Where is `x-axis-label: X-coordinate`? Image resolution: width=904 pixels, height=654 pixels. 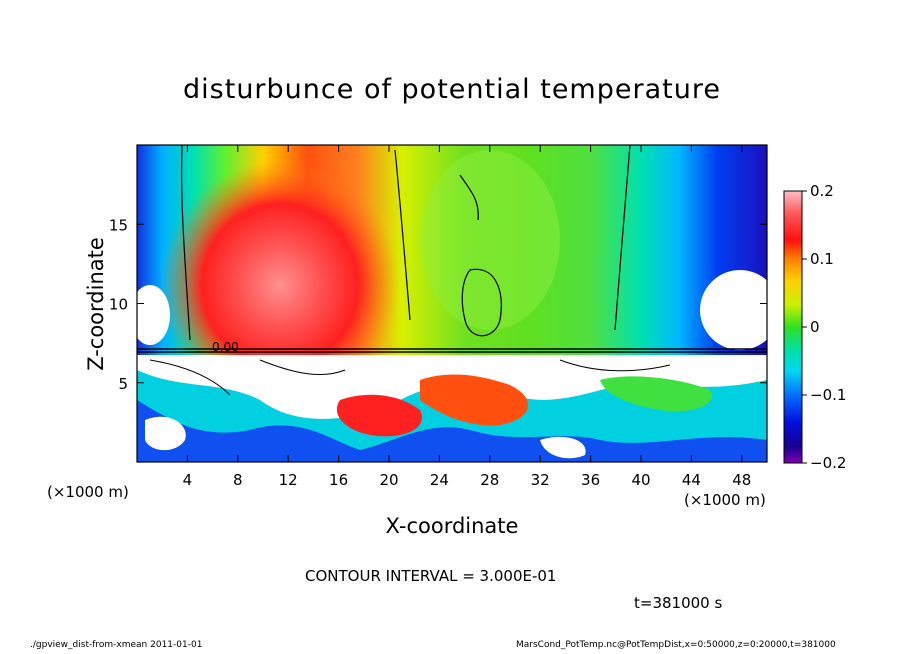
x-axis-label: X-coordinate is located at coordinates (452, 526).